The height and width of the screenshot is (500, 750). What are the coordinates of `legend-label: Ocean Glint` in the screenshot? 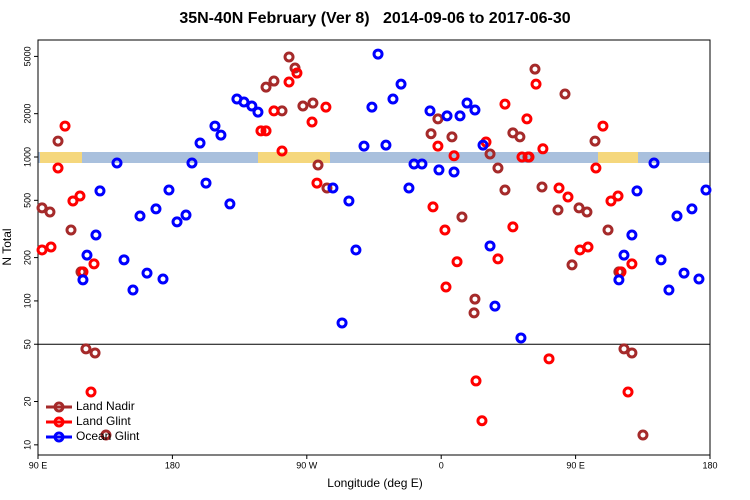 It's located at (108, 436).